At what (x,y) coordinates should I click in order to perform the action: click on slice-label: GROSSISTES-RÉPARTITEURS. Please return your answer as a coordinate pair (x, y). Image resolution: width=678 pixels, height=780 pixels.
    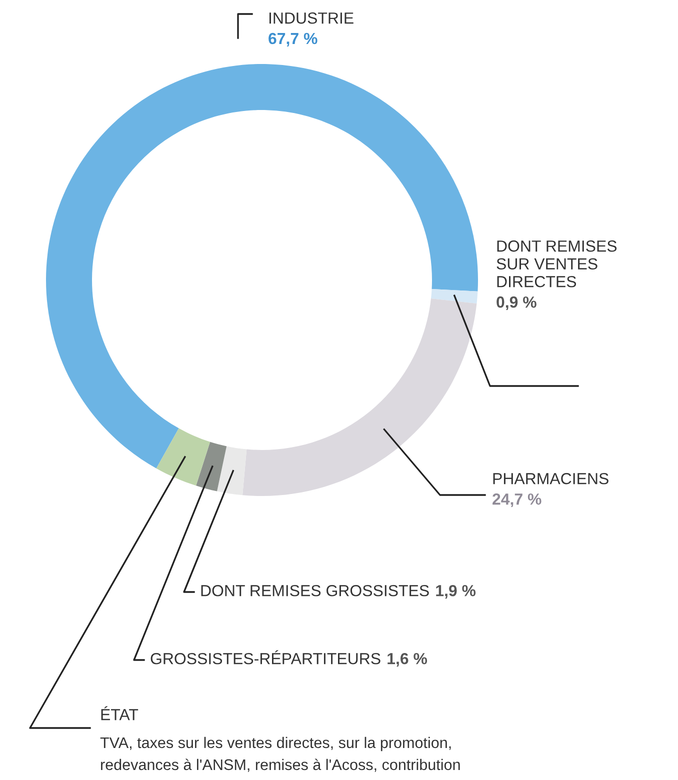
    Looking at the image, I should click on (265, 657).